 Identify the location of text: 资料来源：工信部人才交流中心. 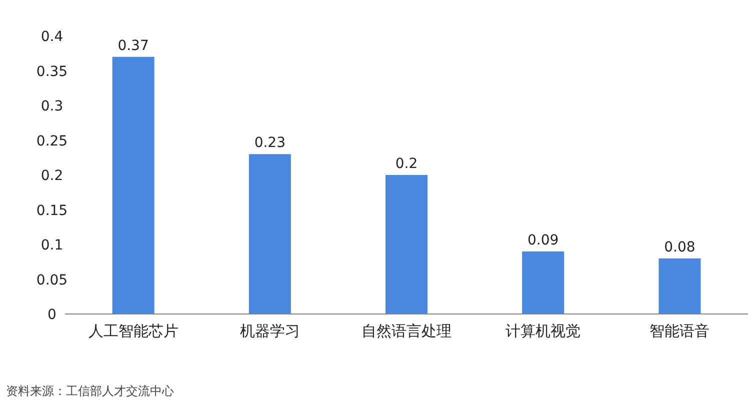
(90, 391).